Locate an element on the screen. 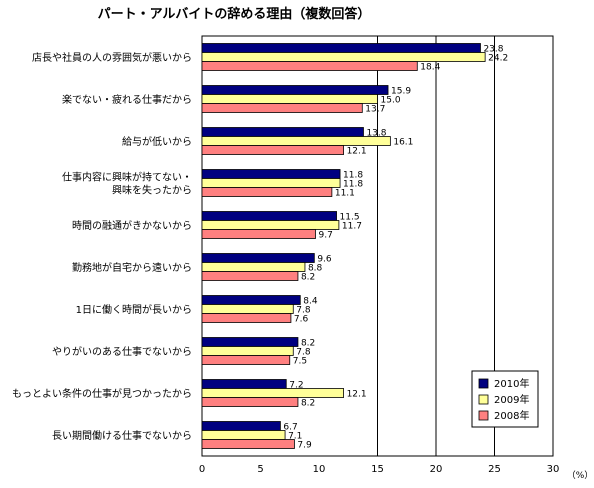 The width and height of the screenshot is (594, 488). data-label: 18.4 is located at coordinates (430, 68).